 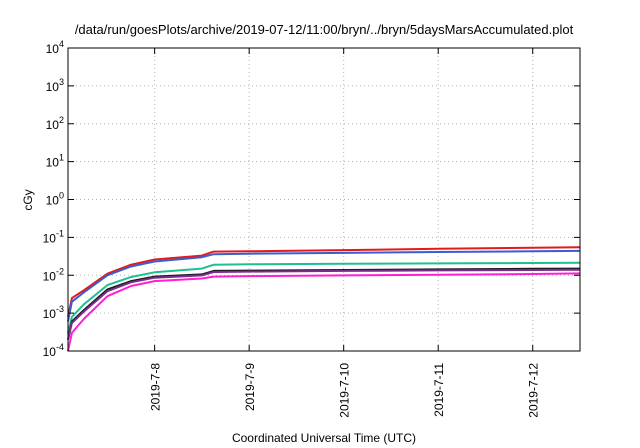 I want to click on y-tick-label: 10⁻³, so click(x=53, y=312).